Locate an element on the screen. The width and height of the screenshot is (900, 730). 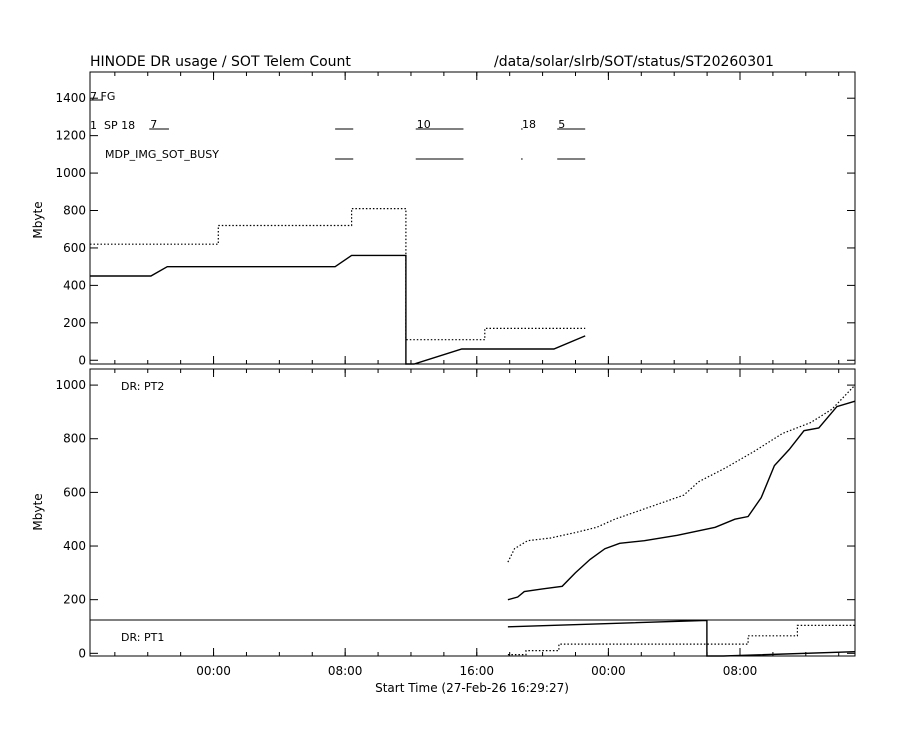
top-count-marks: 7 10 18 5 is located at coordinates (338, 129).